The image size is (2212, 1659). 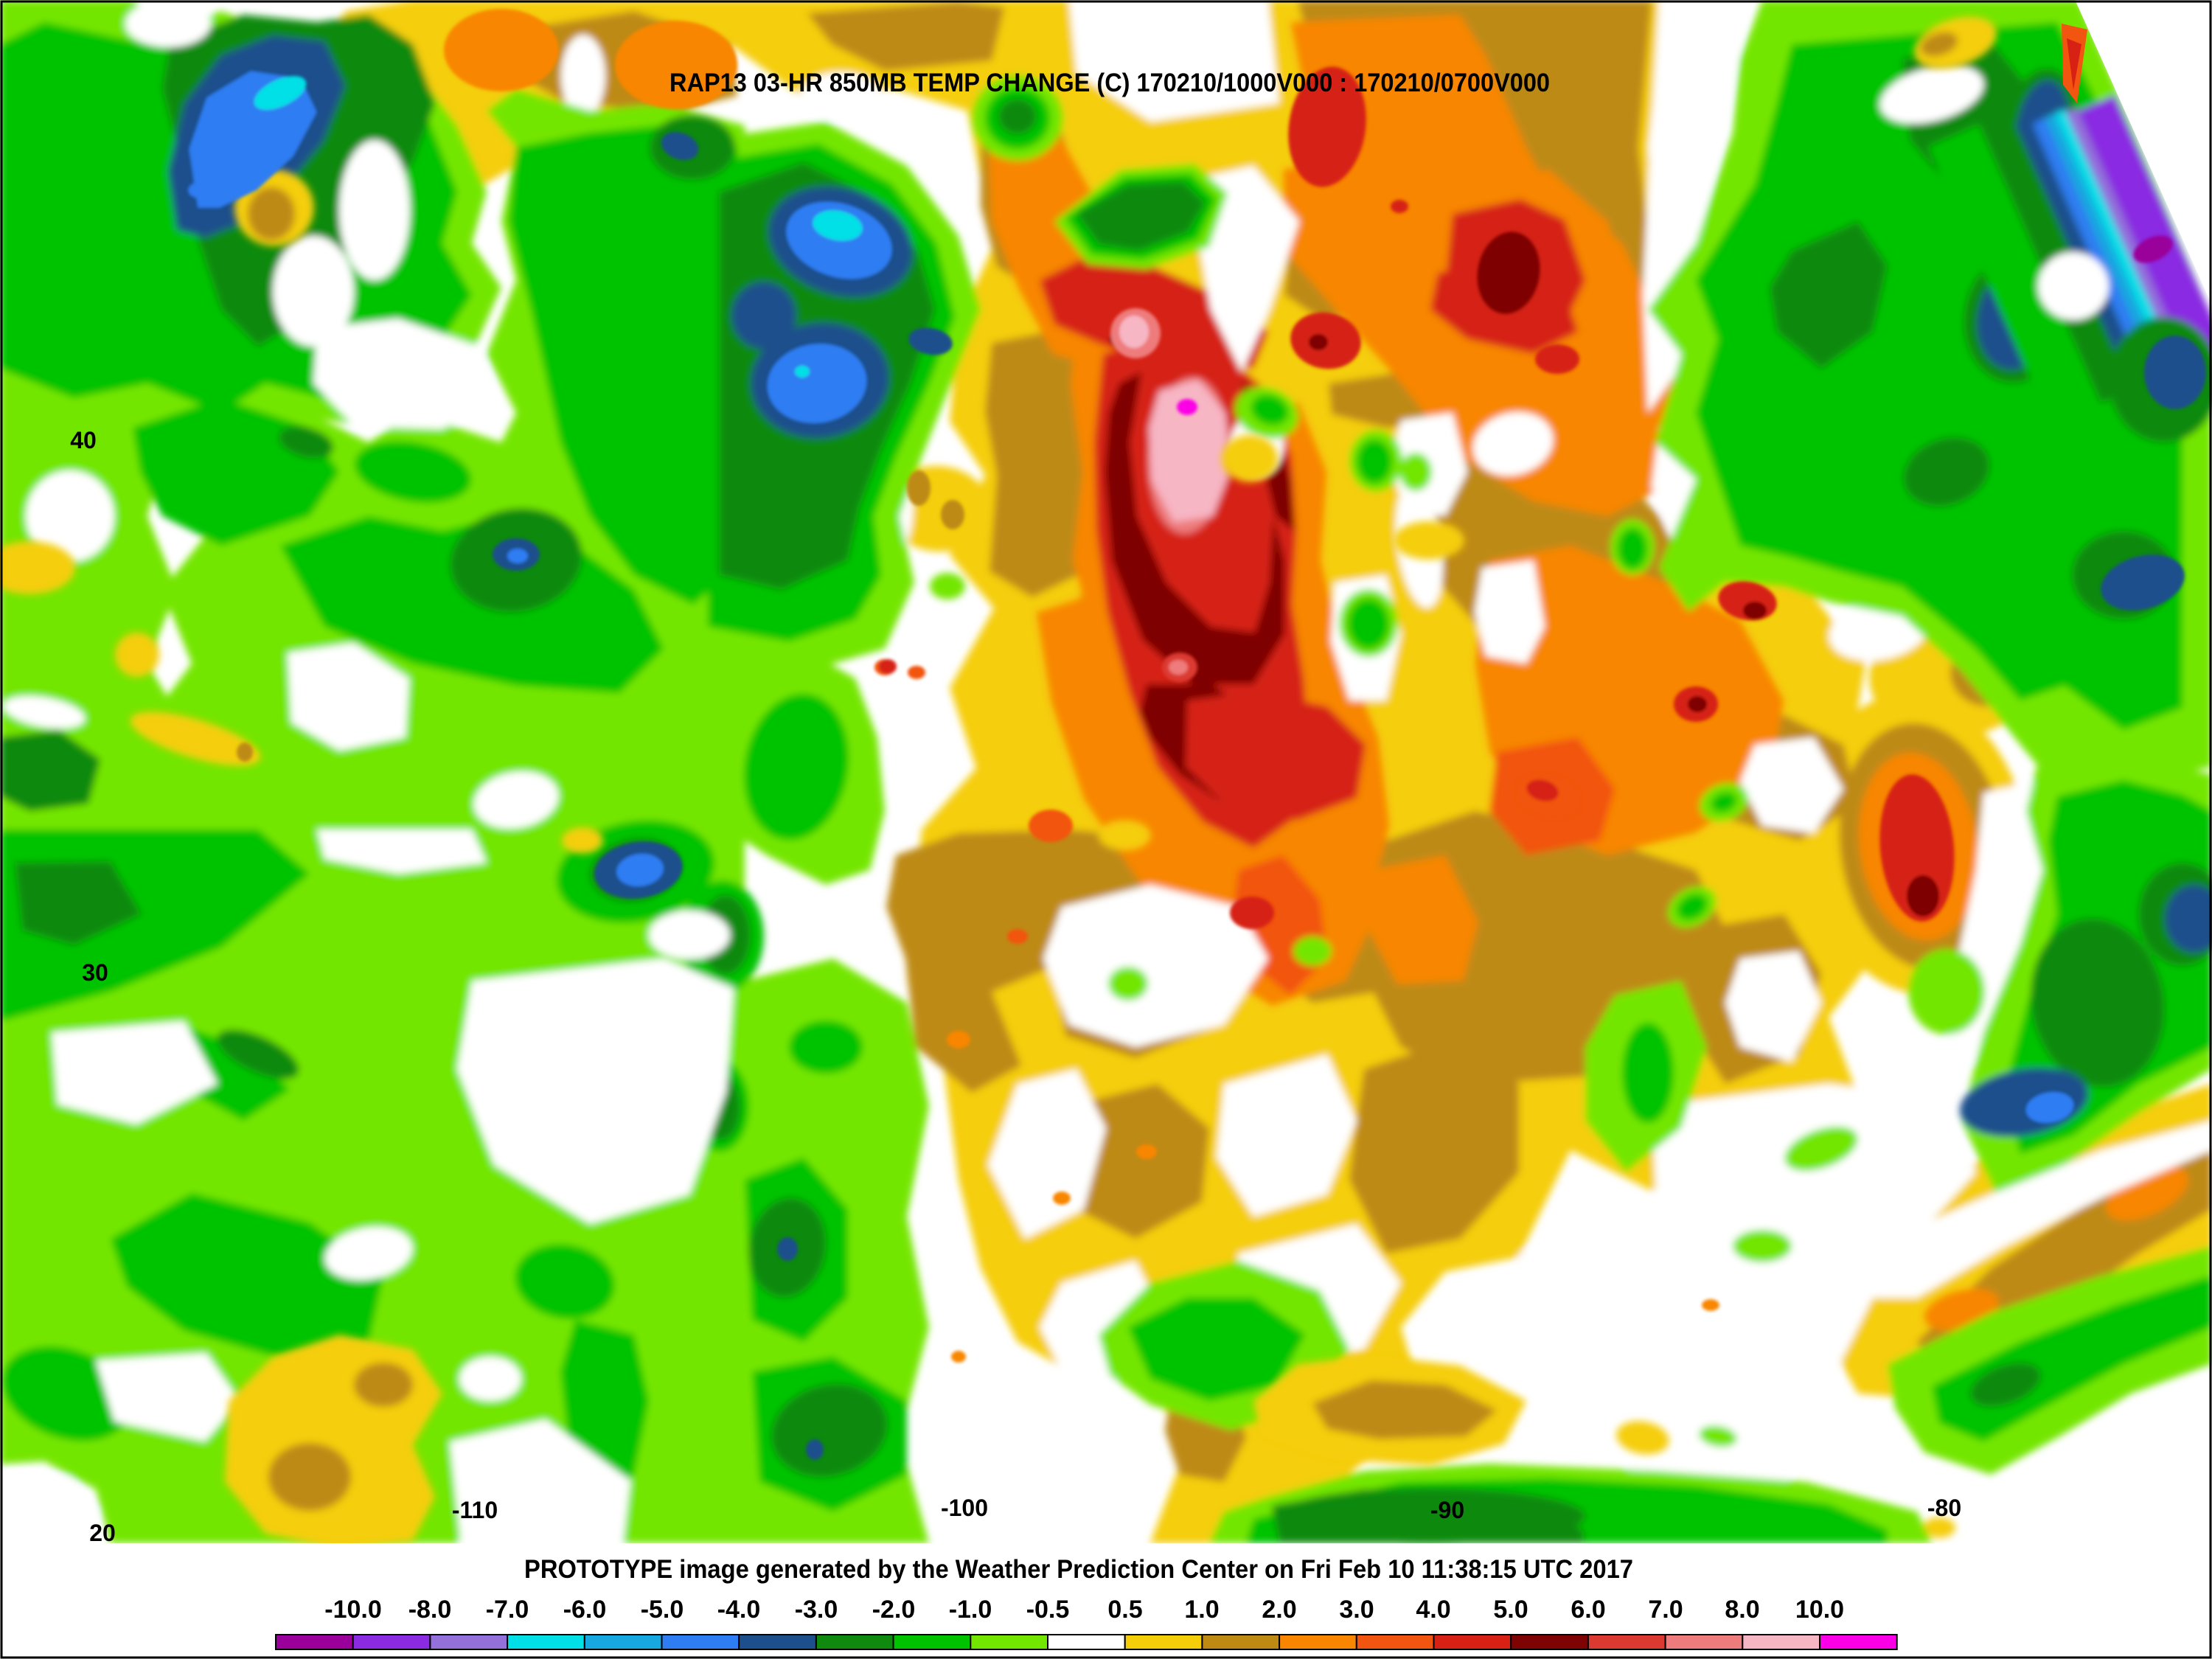 I want to click on svg-text: -6.0, so click(x=585, y=1610).